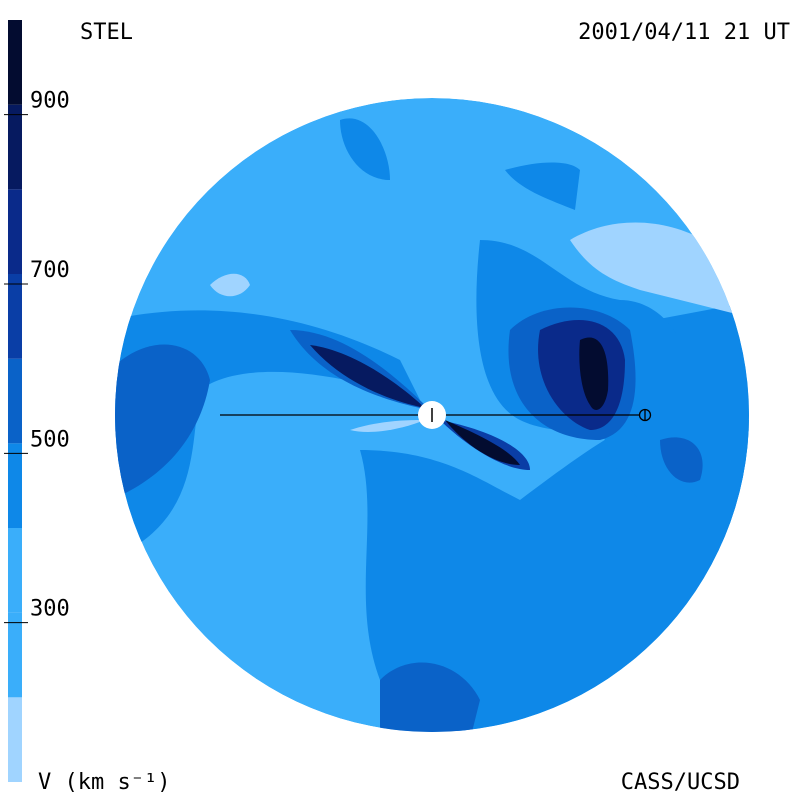  What do you see at coordinates (37, 401) in the screenshot?
I see `colorbar: 300 500 700 900` at bounding box center [37, 401].